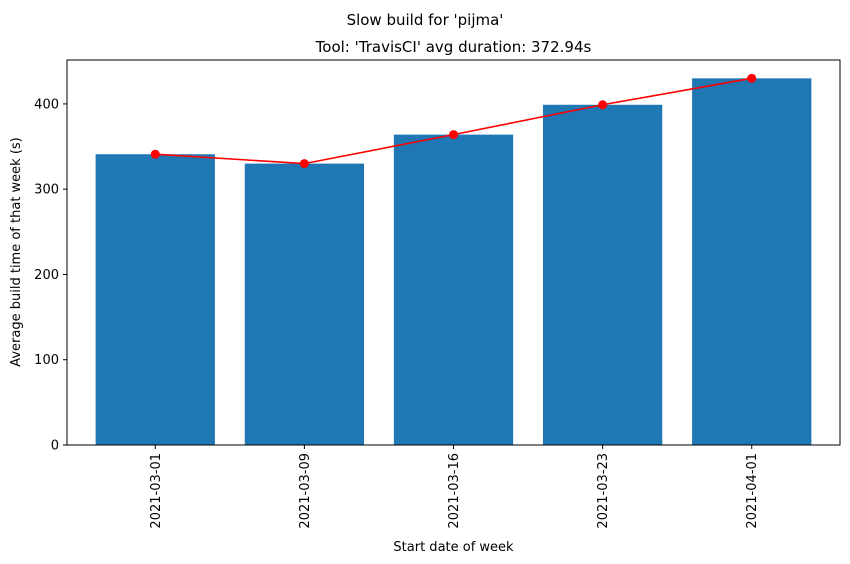  Describe the element at coordinates (46, 104) in the screenshot. I see `y-tick-label: 400` at that location.